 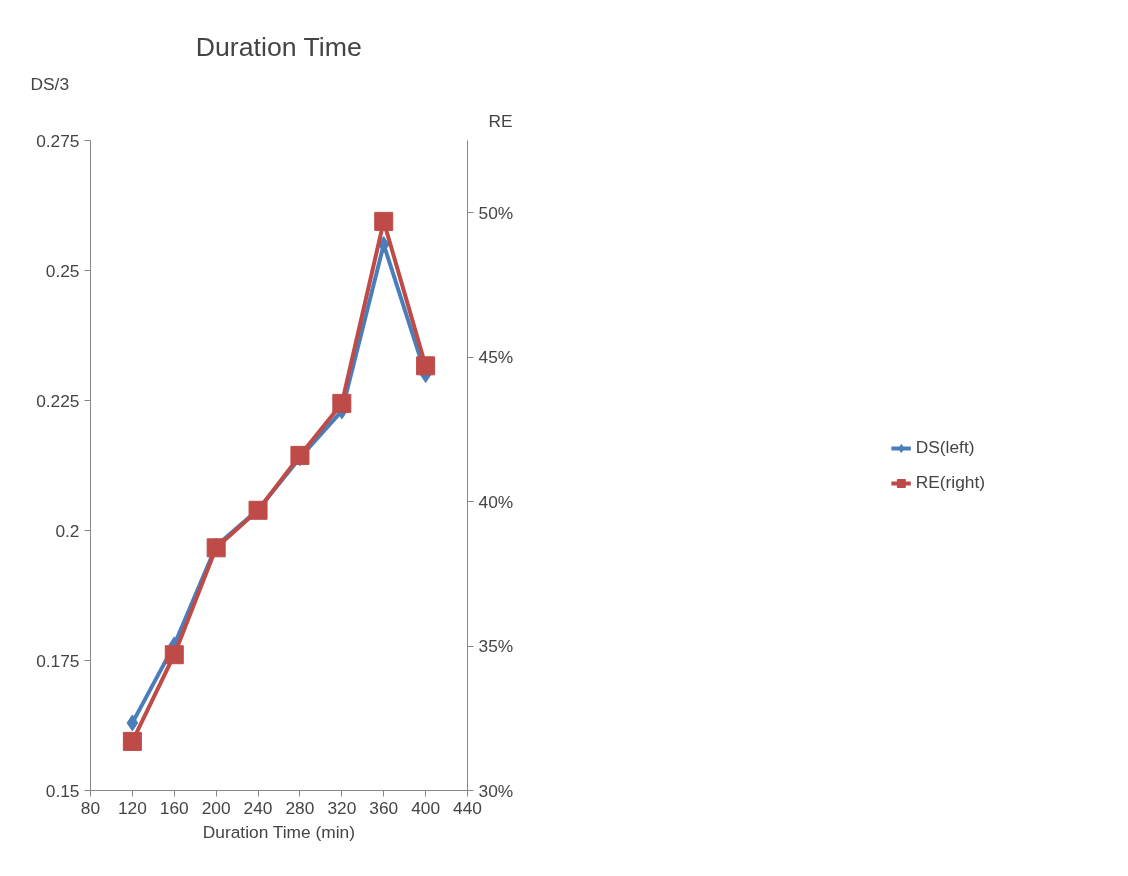 What do you see at coordinates (496, 501) in the screenshot?
I see `y2-tick-label: 40%` at bounding box center [496, 501].